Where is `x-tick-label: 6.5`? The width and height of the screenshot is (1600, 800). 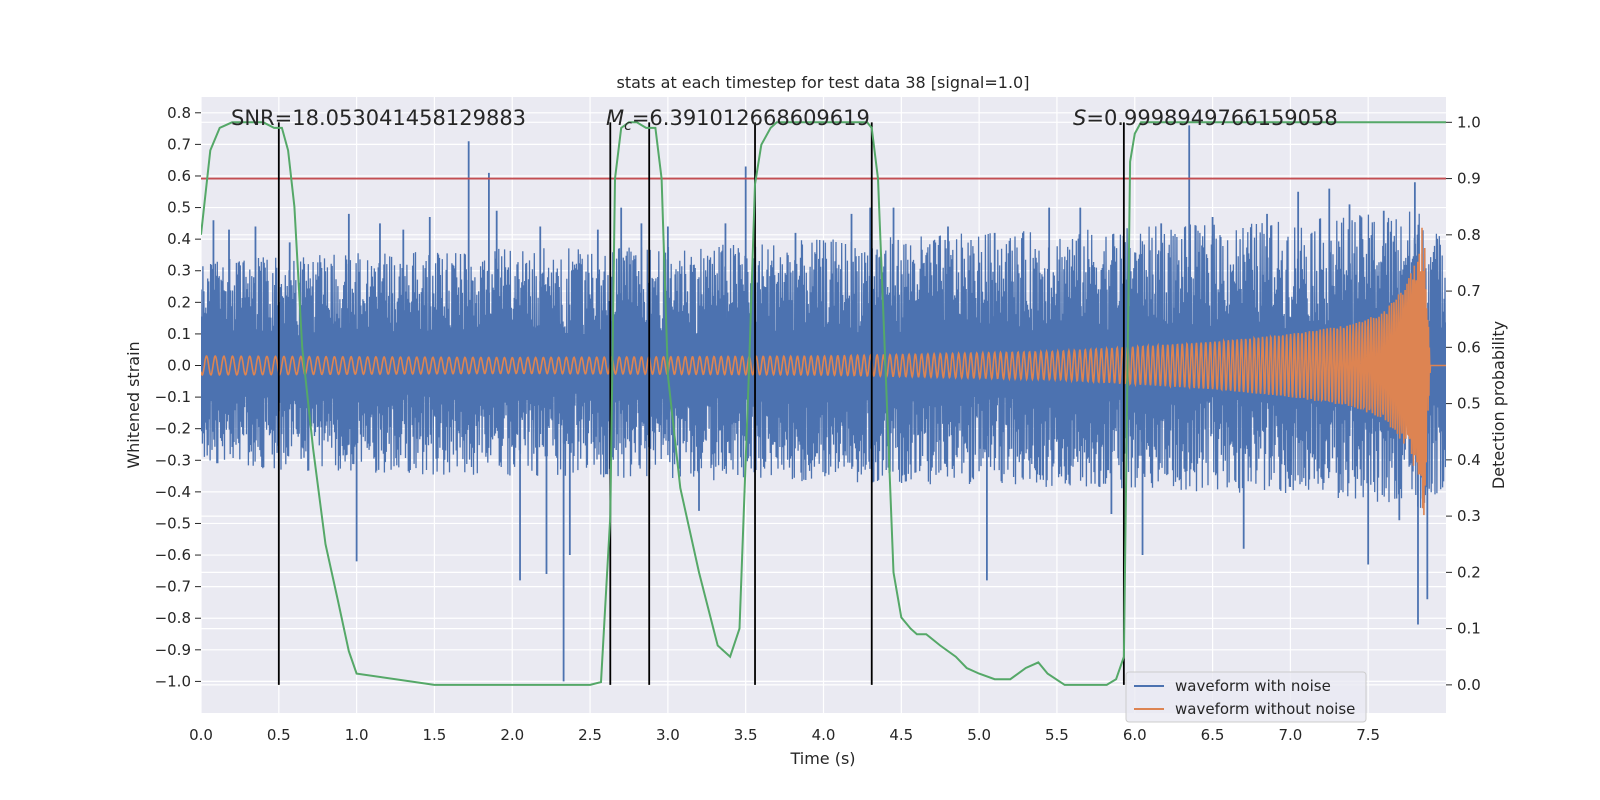 x-tick-label: 6.5 is located at coordinates (1213, 735).